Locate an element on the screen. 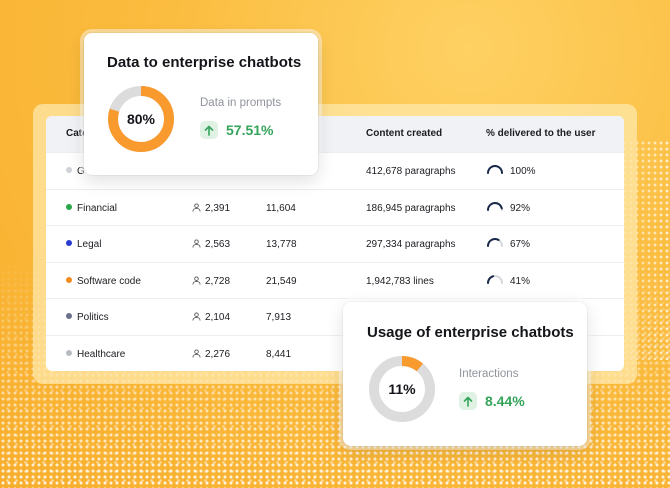  users-count: 2,276 is located at coordinates (218, 354).